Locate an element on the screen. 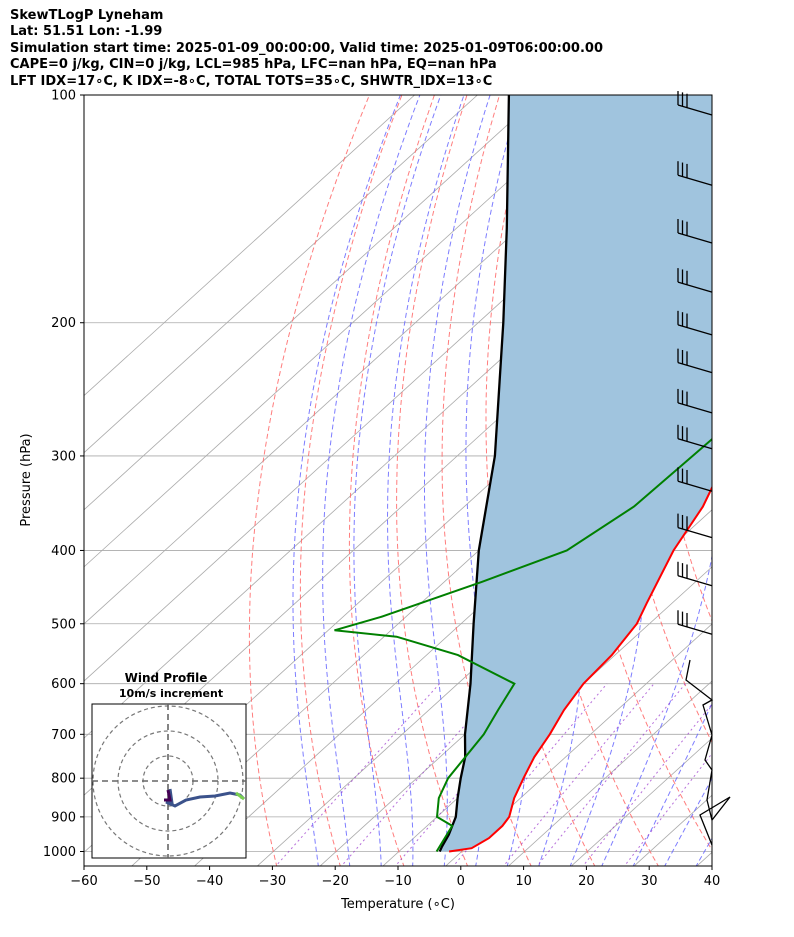 This screenshot has width=794, height=937. x-tick-label: 20 is located at coordinates (586, 881).